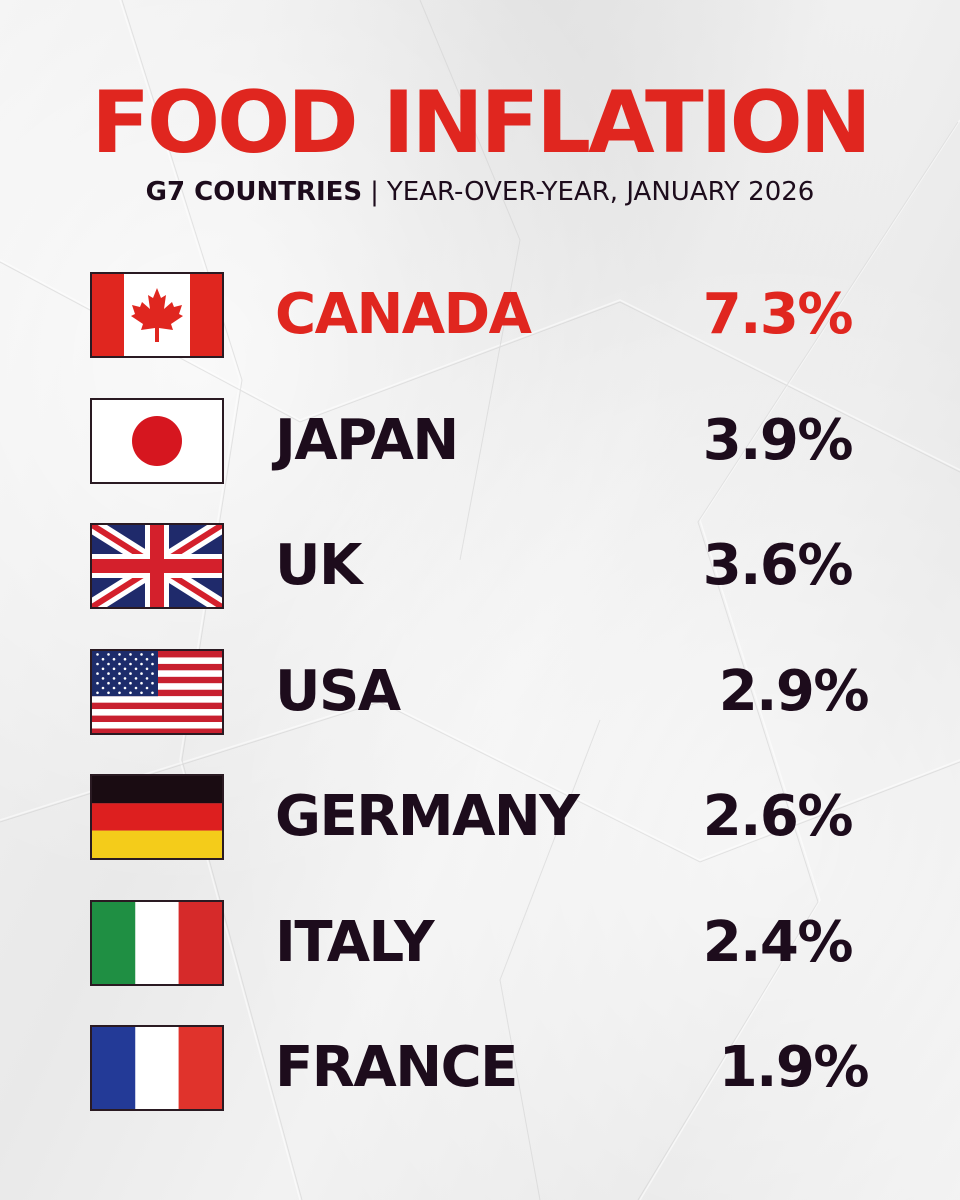 The width and height of the screenshot is (960, 1200). What do you see at coordinates (338, 691) in the screenshot?
I see `country-label-usa: USA` at bounding box center [338, 691].